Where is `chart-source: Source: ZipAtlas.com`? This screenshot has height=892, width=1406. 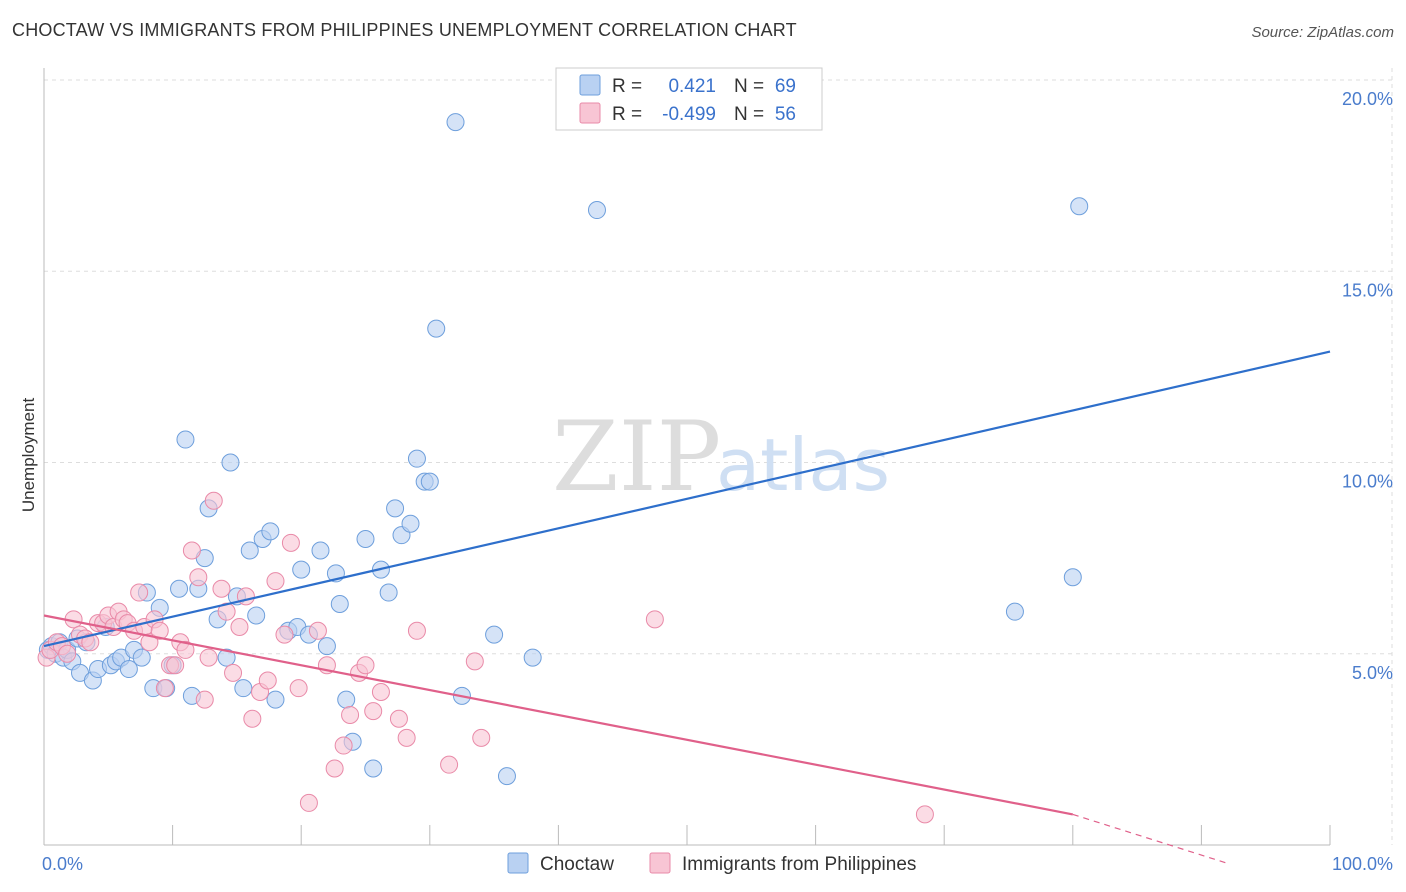
chart-source: Source: ZipAtlas.com is located at coordinates (1322, 32).